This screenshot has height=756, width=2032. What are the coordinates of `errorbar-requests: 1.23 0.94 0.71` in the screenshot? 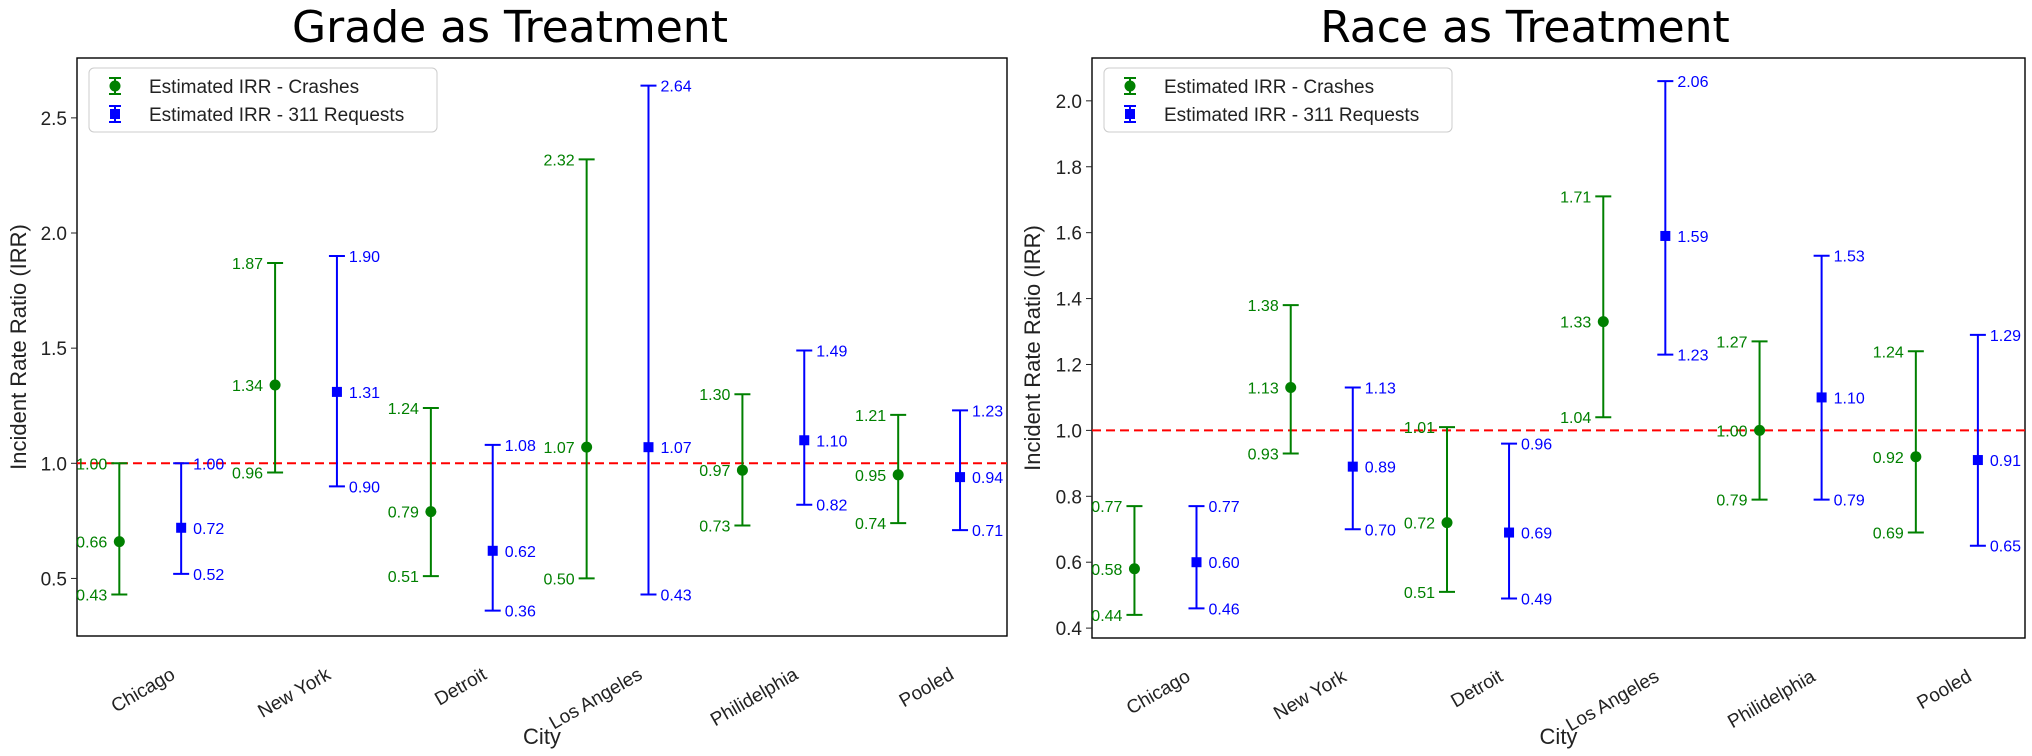 It's located at (977, 471).